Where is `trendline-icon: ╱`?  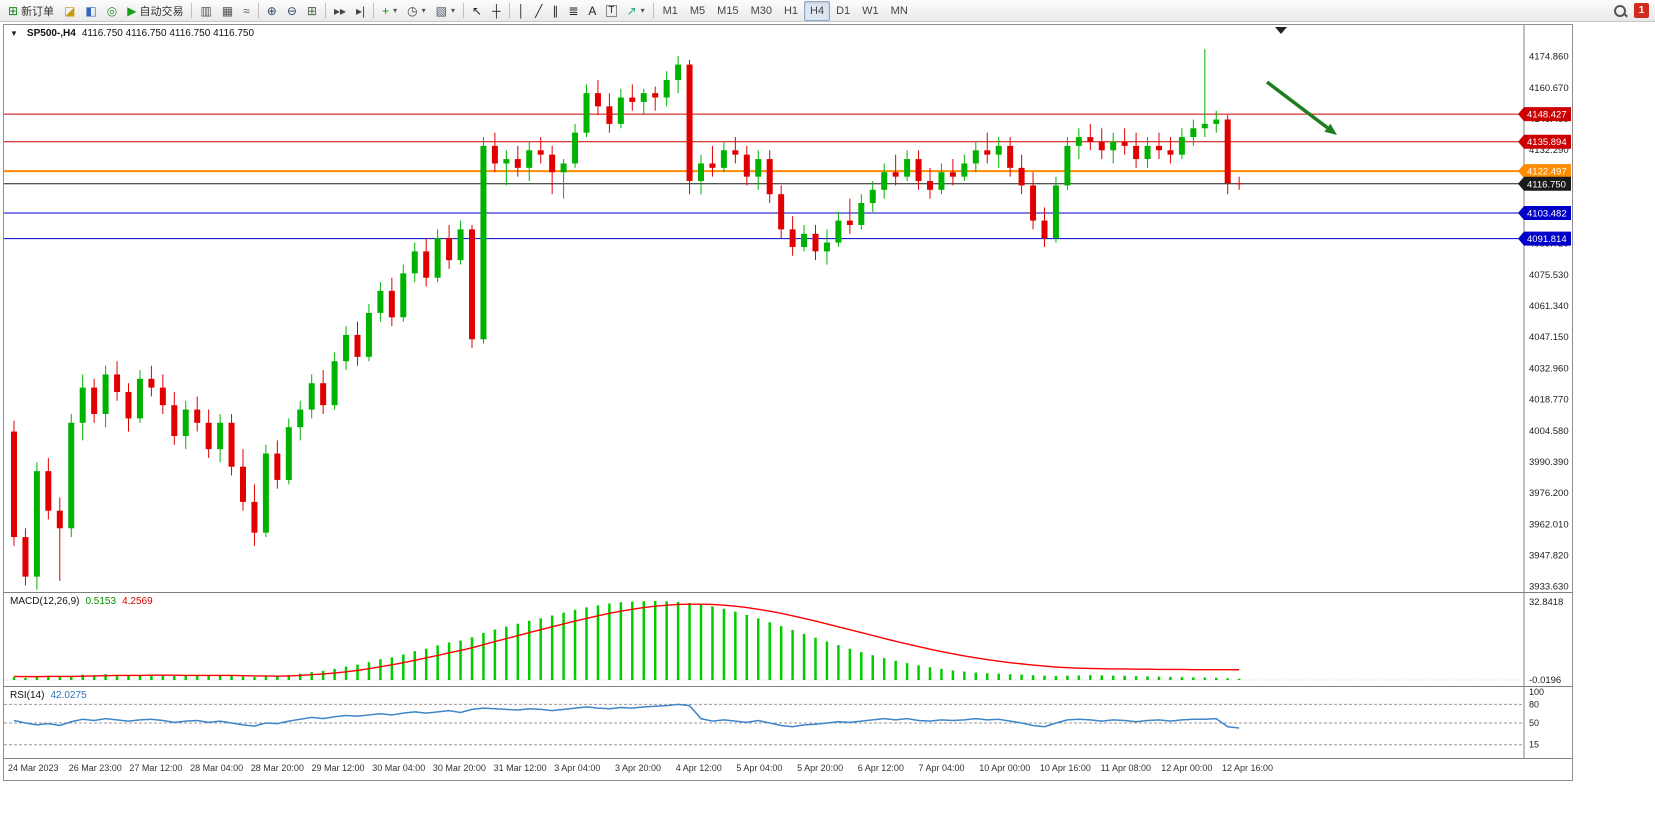
trendline-icon: ╱ is located at coordinates (539, 10).